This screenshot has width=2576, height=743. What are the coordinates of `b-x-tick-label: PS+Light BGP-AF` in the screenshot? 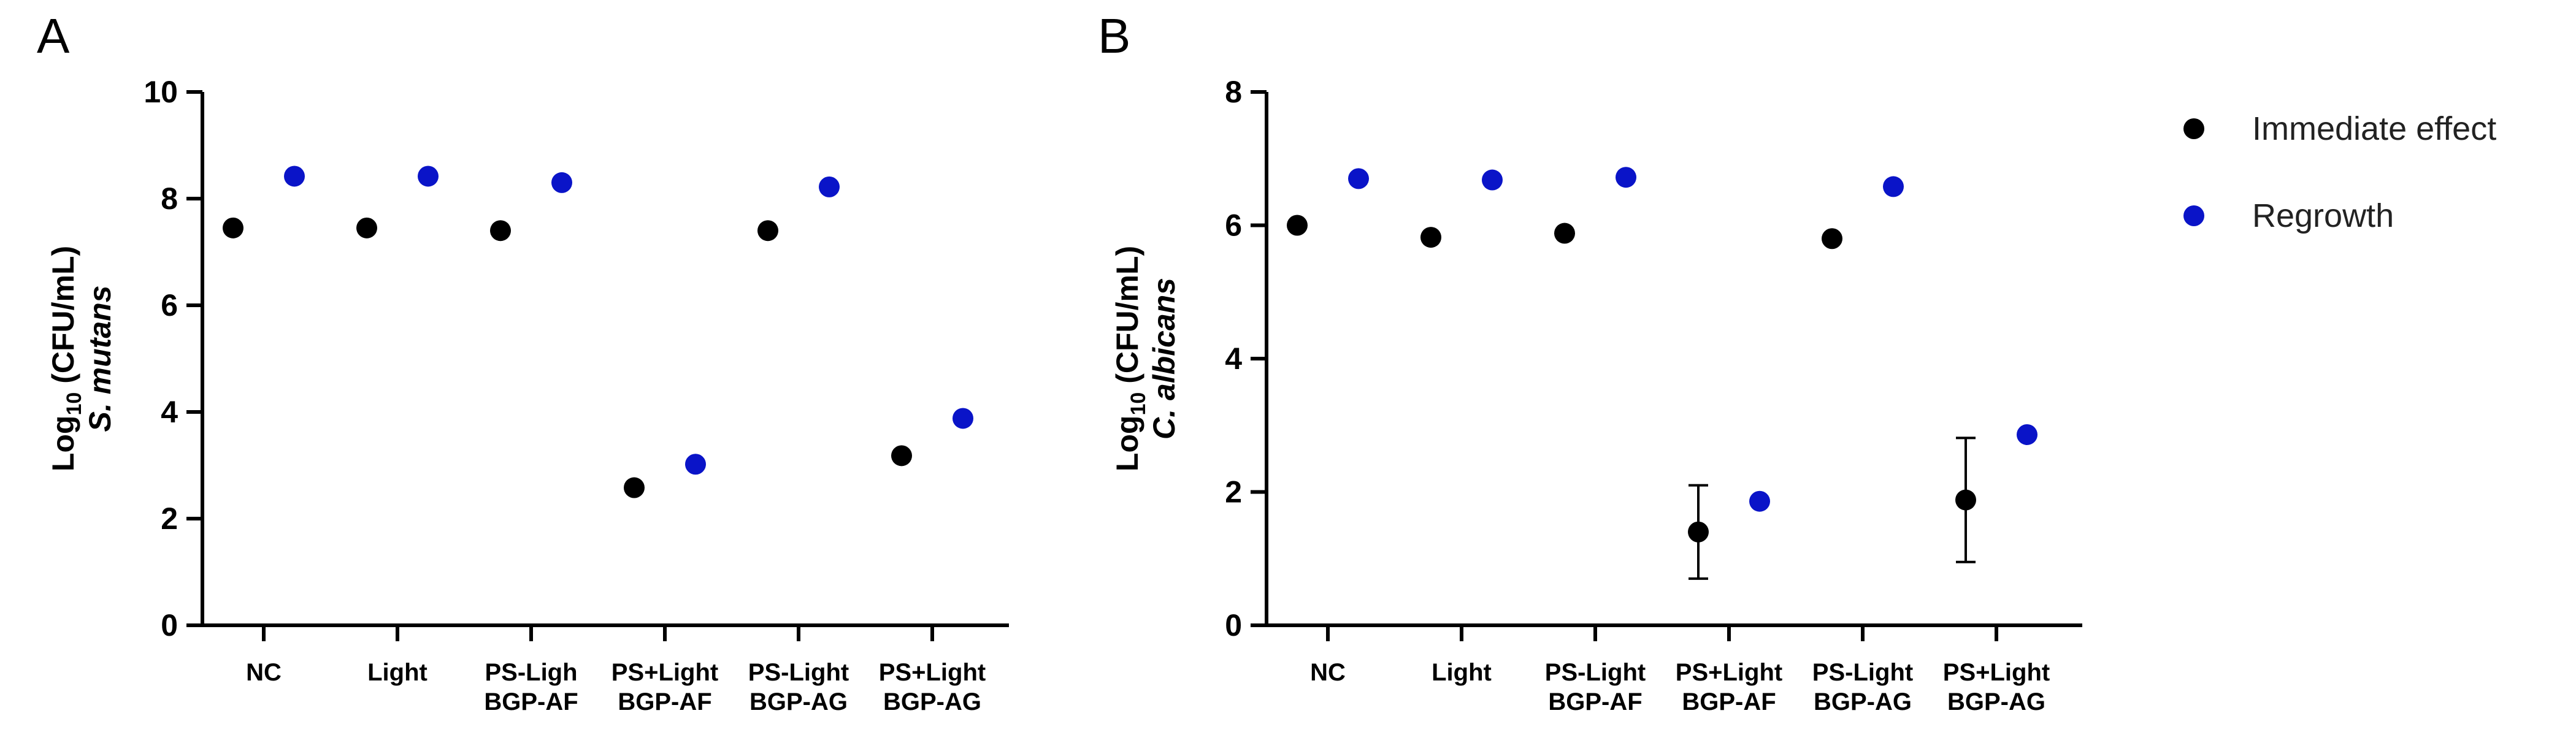 It's located at (1729, 687).